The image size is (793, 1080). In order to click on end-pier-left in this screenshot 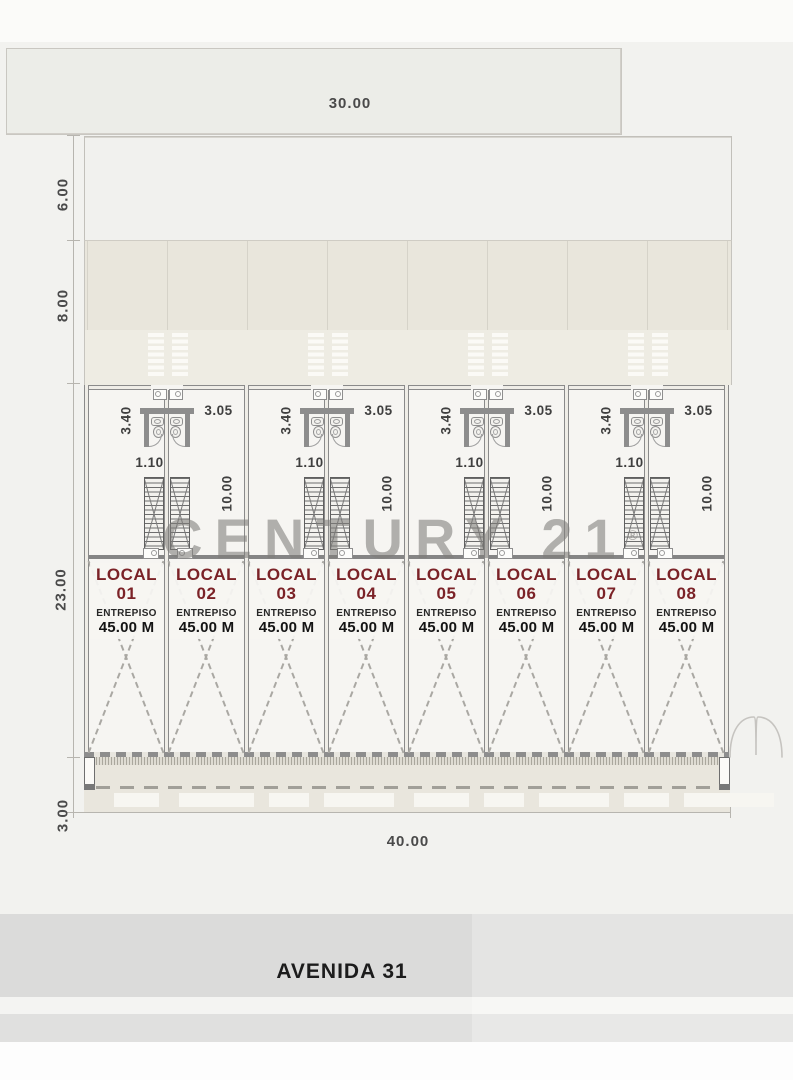, I will do `click(89, 773)`.